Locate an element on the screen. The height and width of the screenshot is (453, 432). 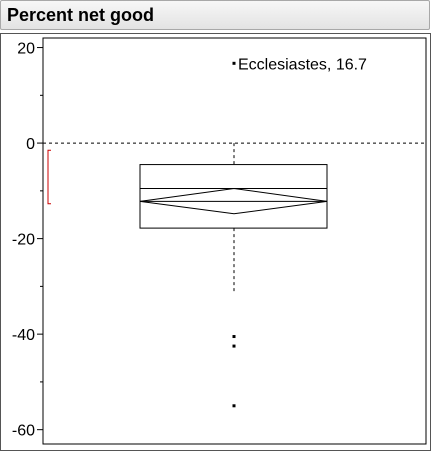
y-axis: 20 0 -20 -40 -60 is located at coordinates (27, 240).